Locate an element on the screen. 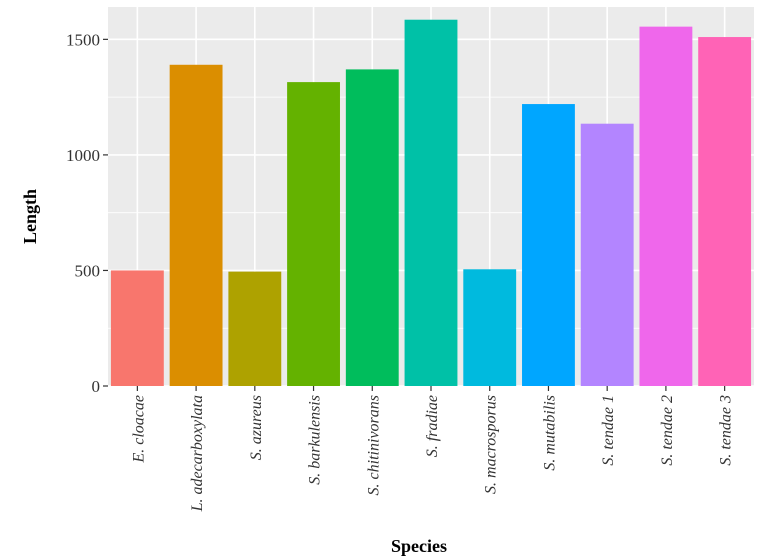 This screenshot has width=768, height=559. y-axis: 0 500 1000 1500 is located at coordinates (87, 213).